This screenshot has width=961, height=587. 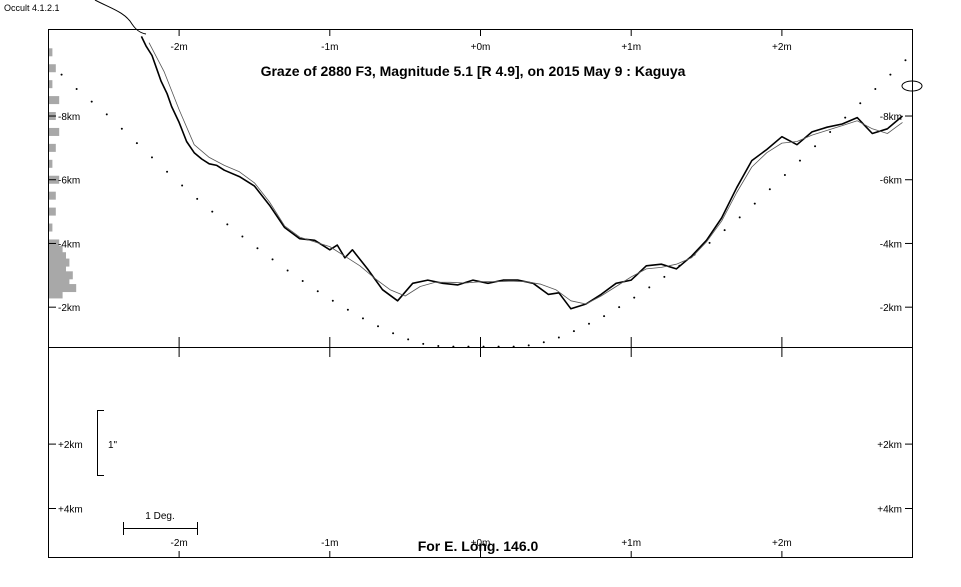 I want to click on top-x-tick-label: +1m, so click(x=631, y=47).